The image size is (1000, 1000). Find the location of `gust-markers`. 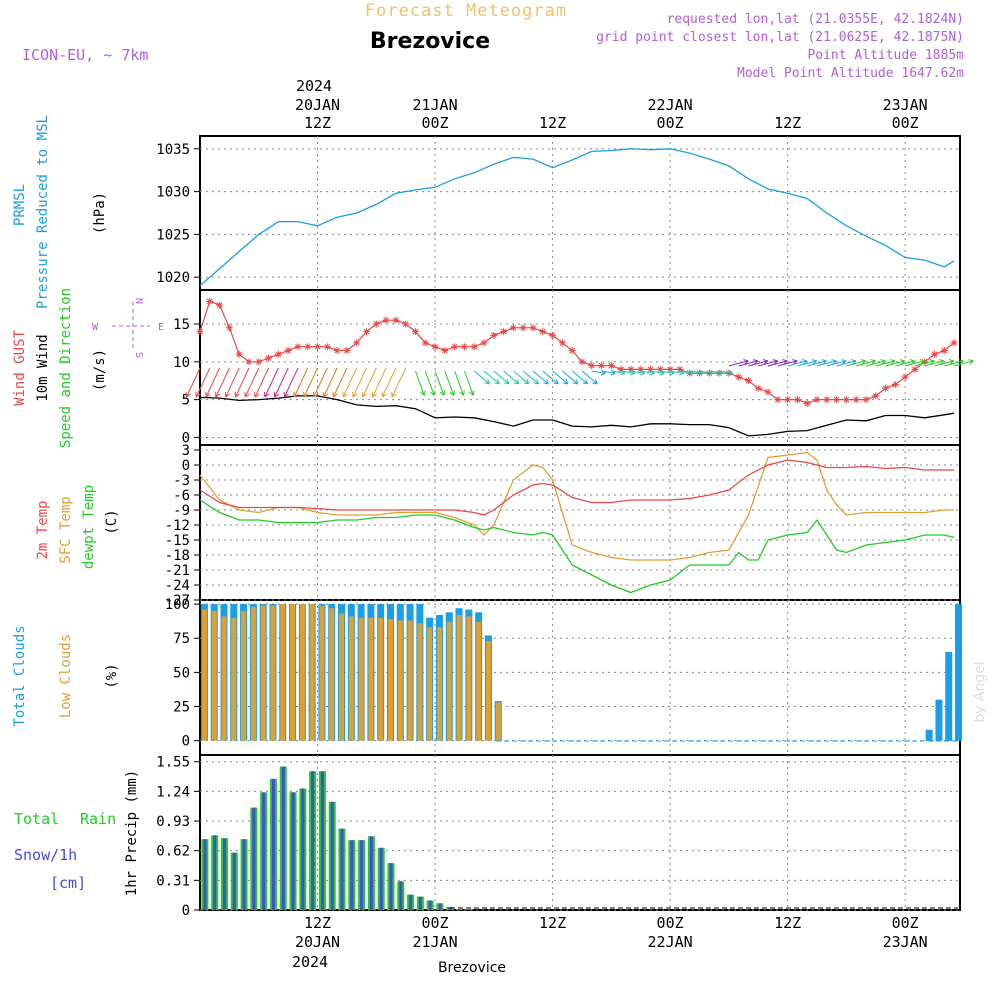

gust-markers is located at coordinates (577, 352).